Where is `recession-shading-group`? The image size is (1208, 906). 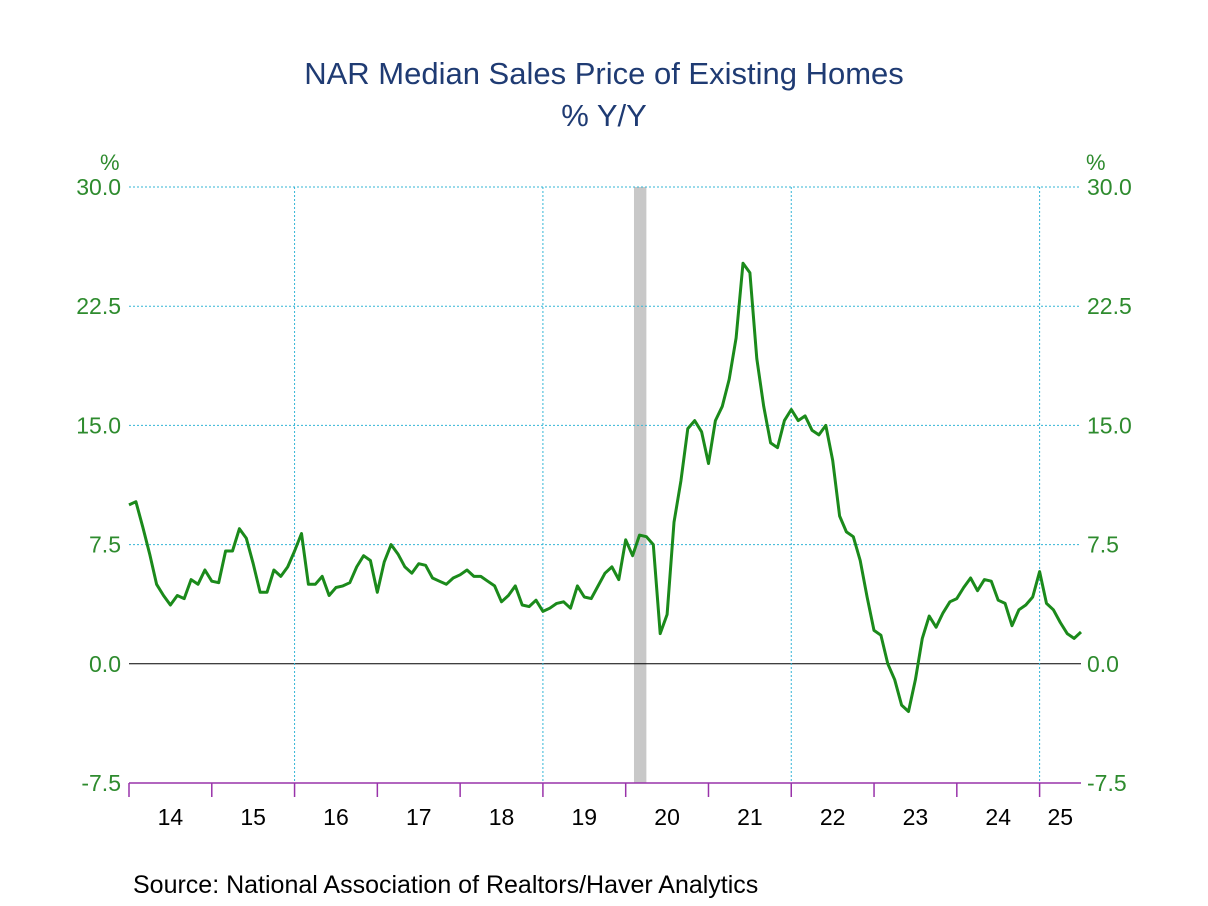
recession-shading-group is located at coordinates (640, 485).